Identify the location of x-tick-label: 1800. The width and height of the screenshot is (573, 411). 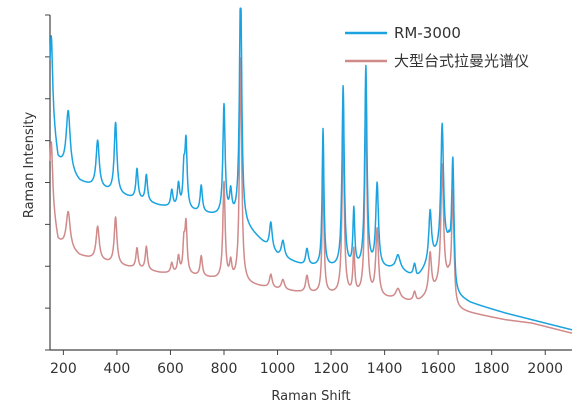
(492, 369).